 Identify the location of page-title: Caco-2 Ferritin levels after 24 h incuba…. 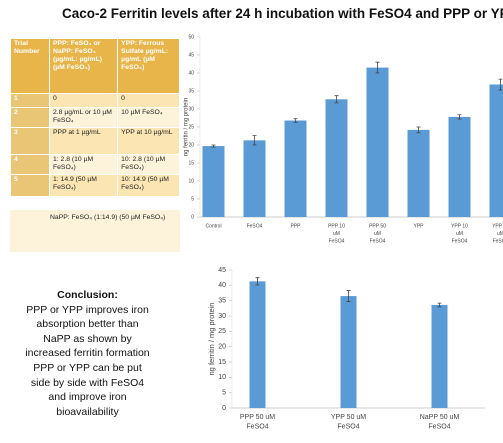
(282, 13).